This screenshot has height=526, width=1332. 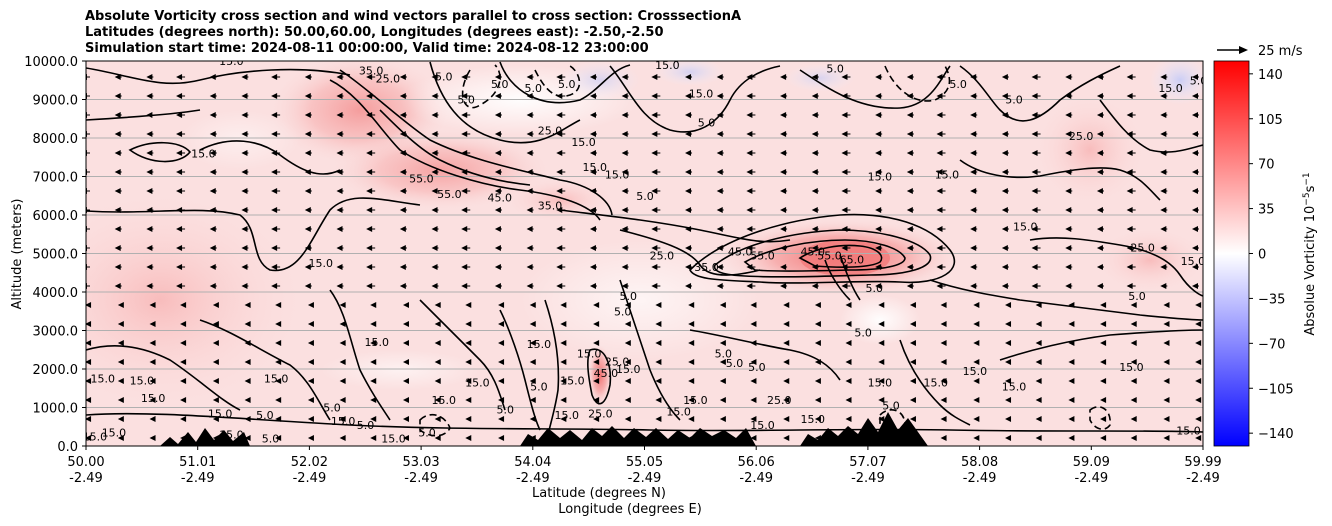 What do you see at coordinates (56, 139) in the screenshot?
I see `y-tick-label: 8000.0` at bounding box center [56, 139].